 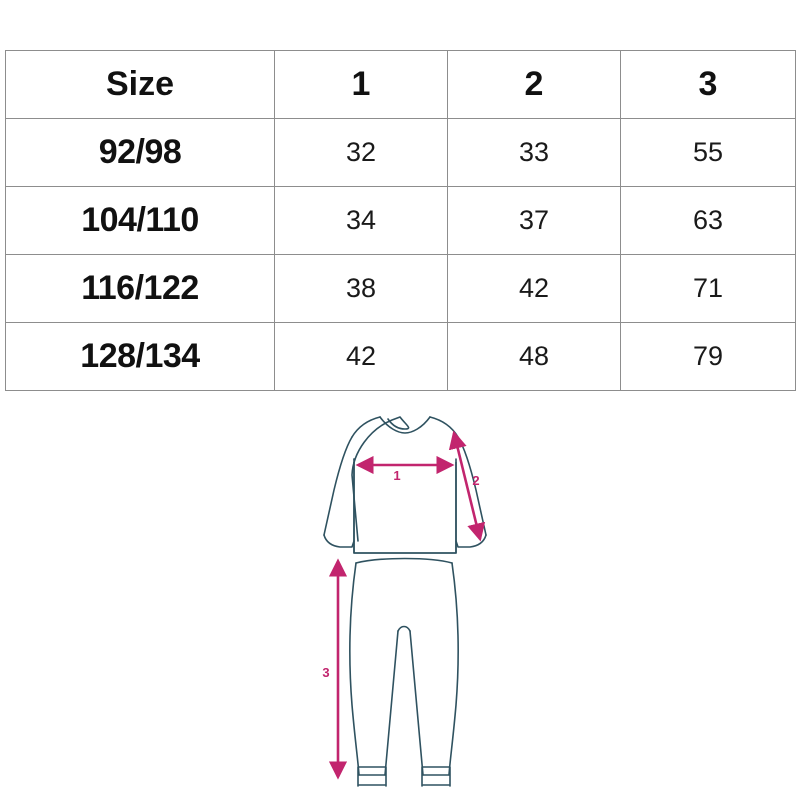 I want to click on cell-m2-1: 37, so click(x=534, y=220).